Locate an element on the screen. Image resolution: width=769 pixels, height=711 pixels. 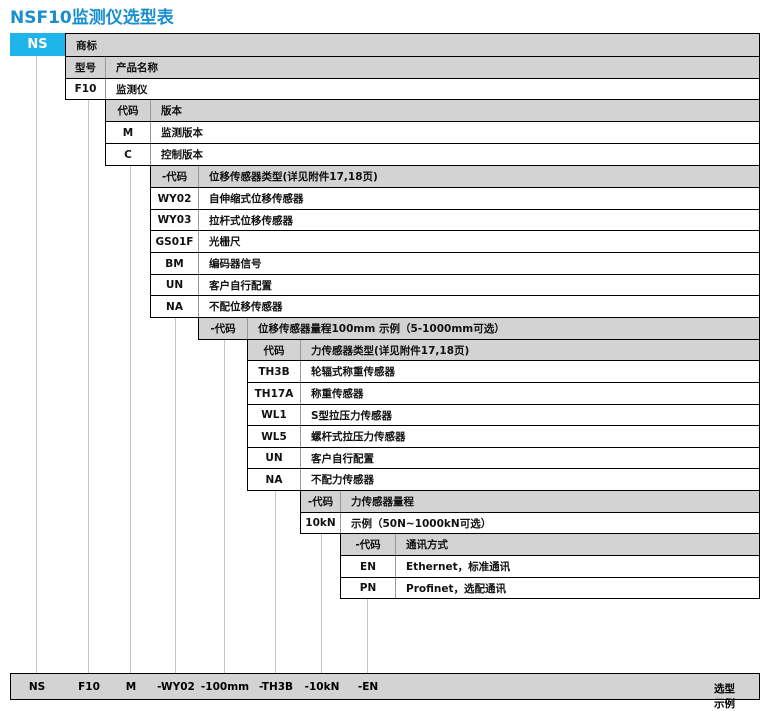
section-block: 型号 产品名称 F10 监测仪 is located at coordinates (412, 78).